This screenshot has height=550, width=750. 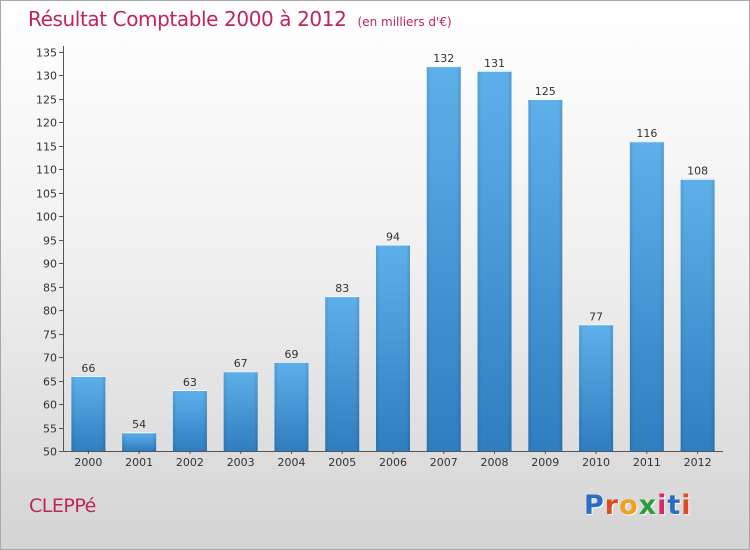 I want to click on proxiti-logo: Proxiti, so click(x=638, y=505).